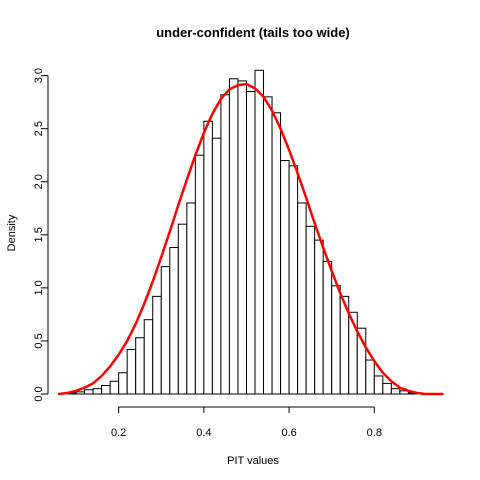 This screenshot has height=480, width=480. What do you see at coordinates (39, 340) in the screenshot?
I see `y-tick-label: 0.5` at bounding box center [39, 340].